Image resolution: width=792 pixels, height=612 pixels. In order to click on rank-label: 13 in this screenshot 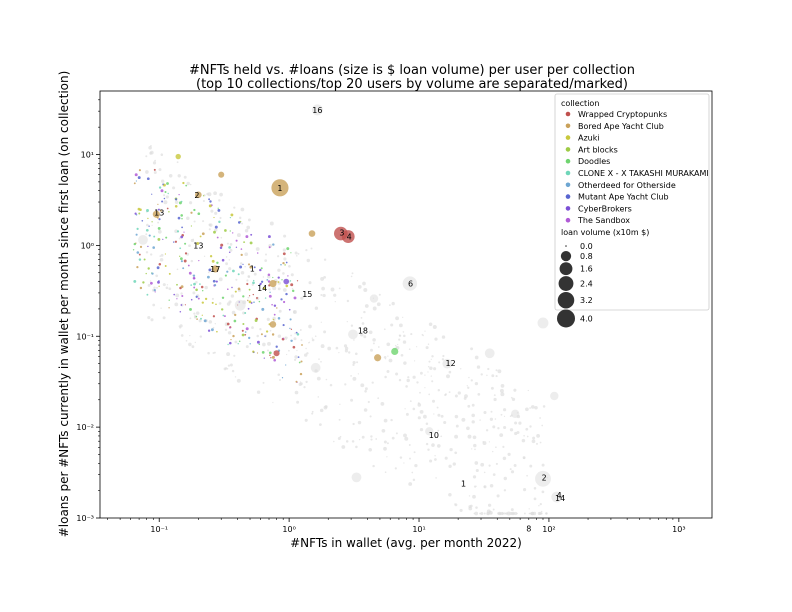, I will do `click(198, 245)`.